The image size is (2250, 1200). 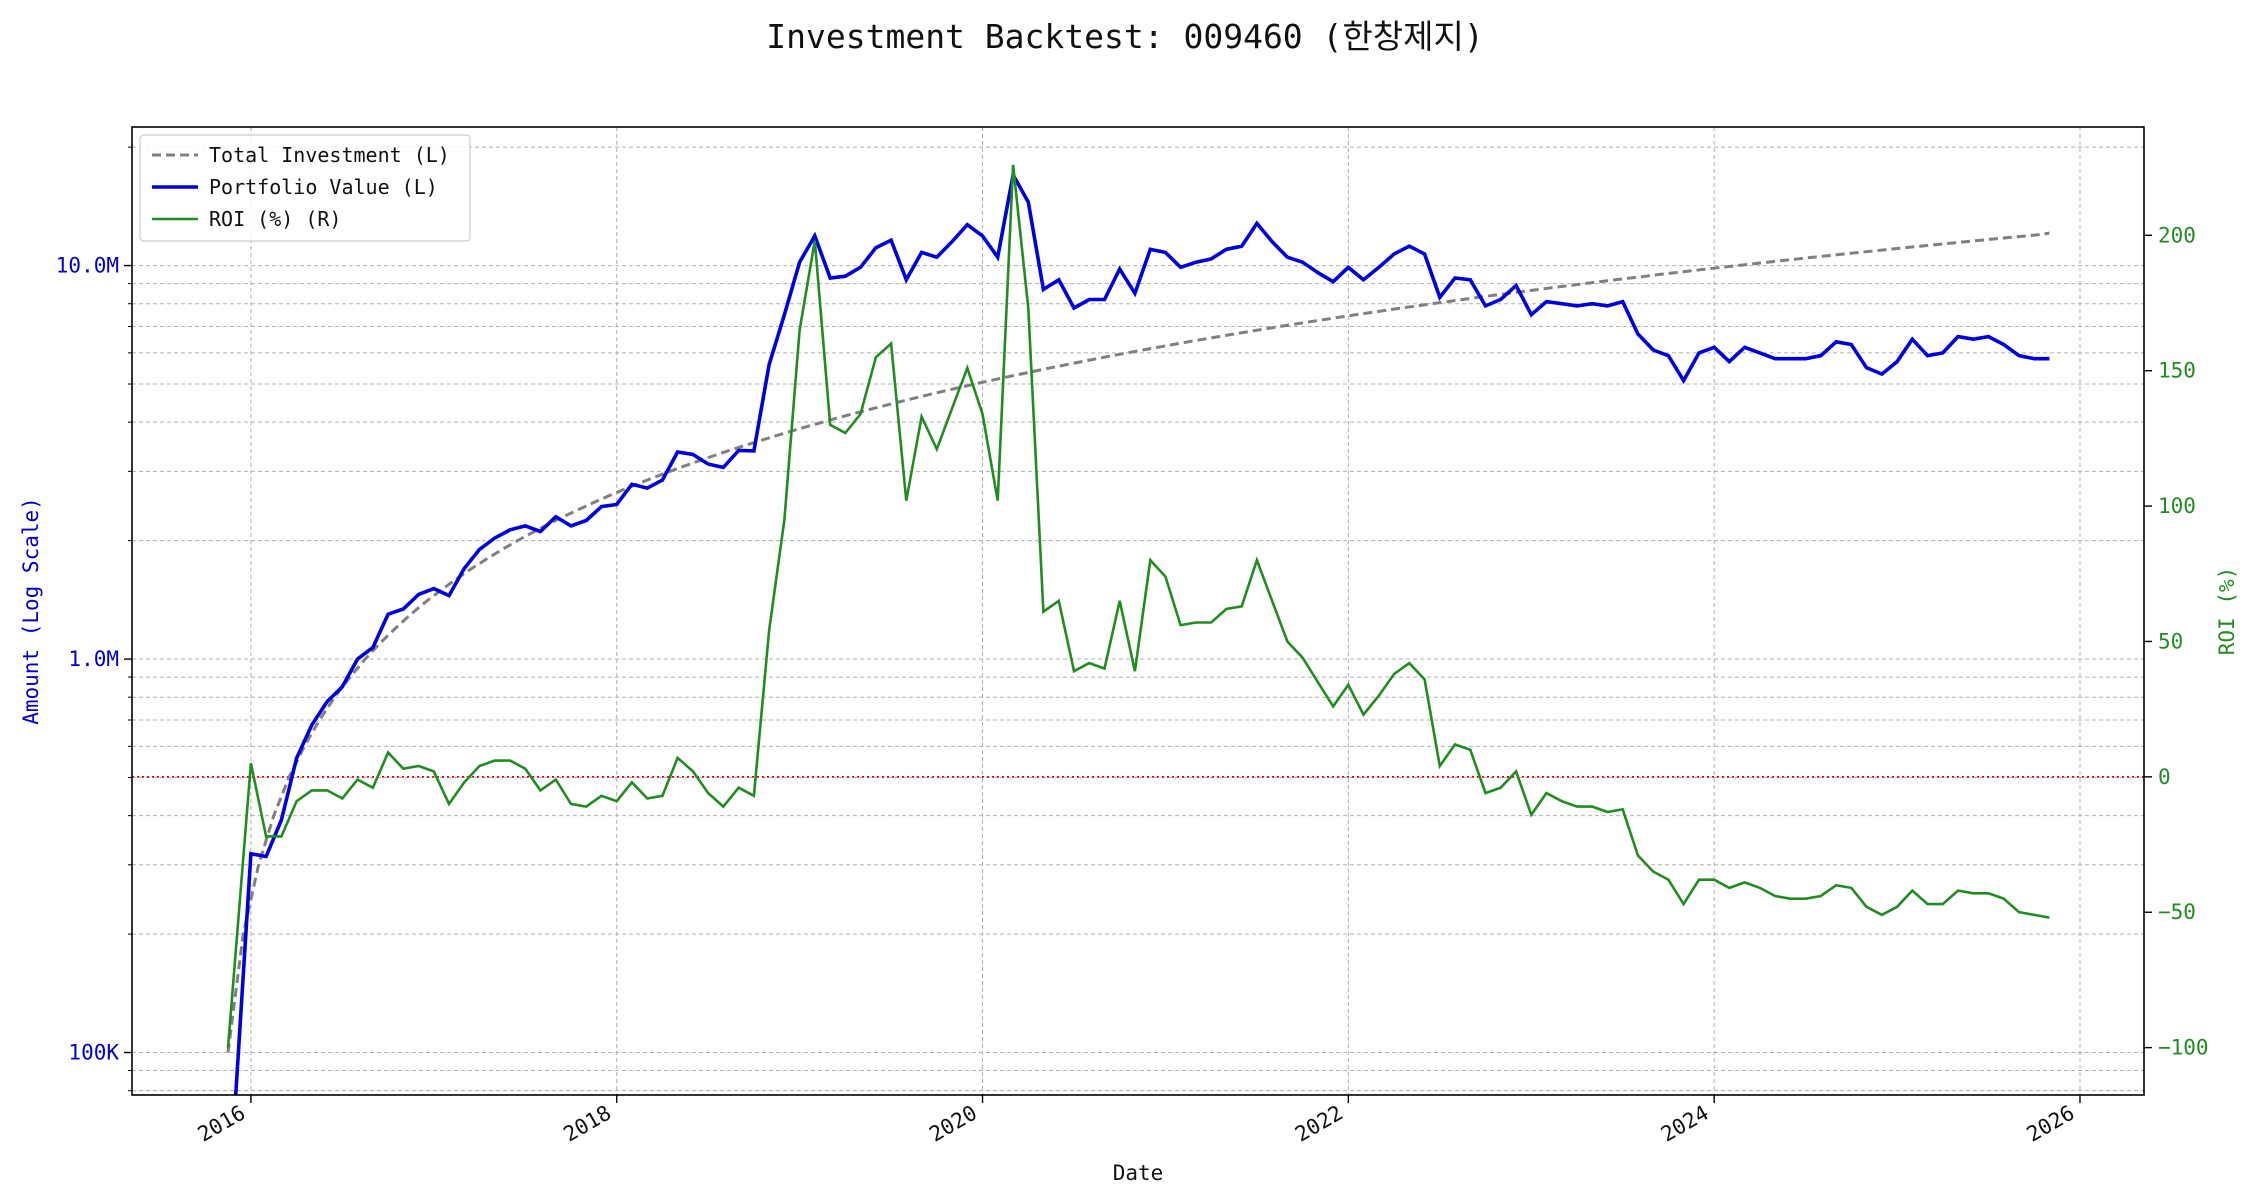 What do you see at coordinates (2177, 371) in the screenshot?
I see `y-right-tick-label-150: 150` at bounding box center [2177, 371].